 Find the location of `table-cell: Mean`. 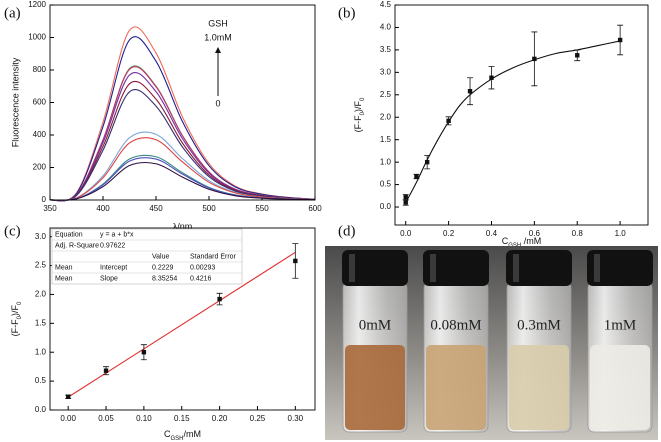

table-cell: Mean is located at coordinates (64, 267).